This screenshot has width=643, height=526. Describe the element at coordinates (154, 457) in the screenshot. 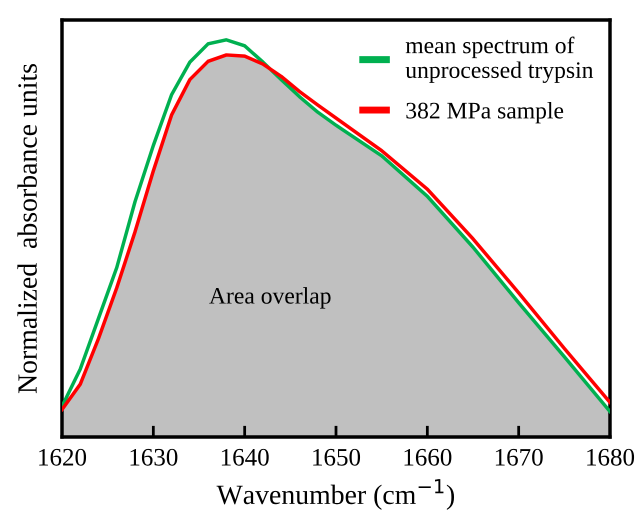

I see `x-tick-label: 1630` at that location.